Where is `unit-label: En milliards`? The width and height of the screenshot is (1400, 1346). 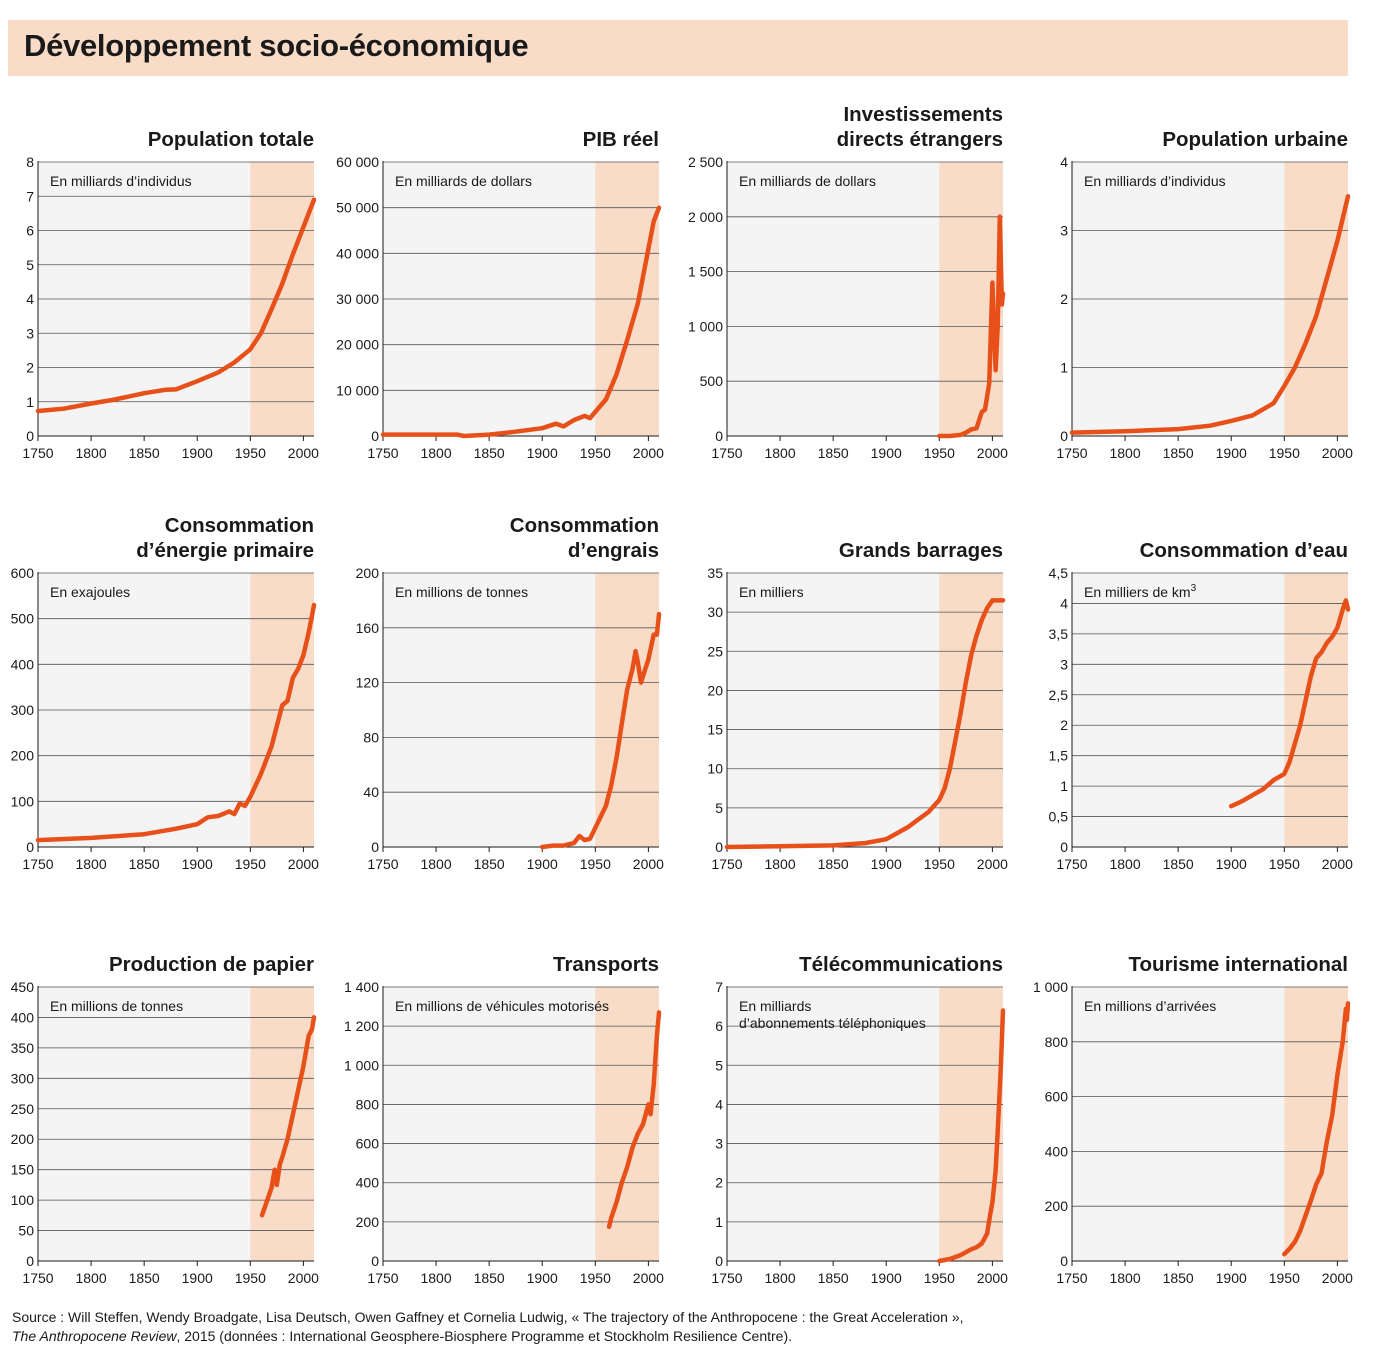 unit-label: En milliards is located at coordinates (775, 1006).